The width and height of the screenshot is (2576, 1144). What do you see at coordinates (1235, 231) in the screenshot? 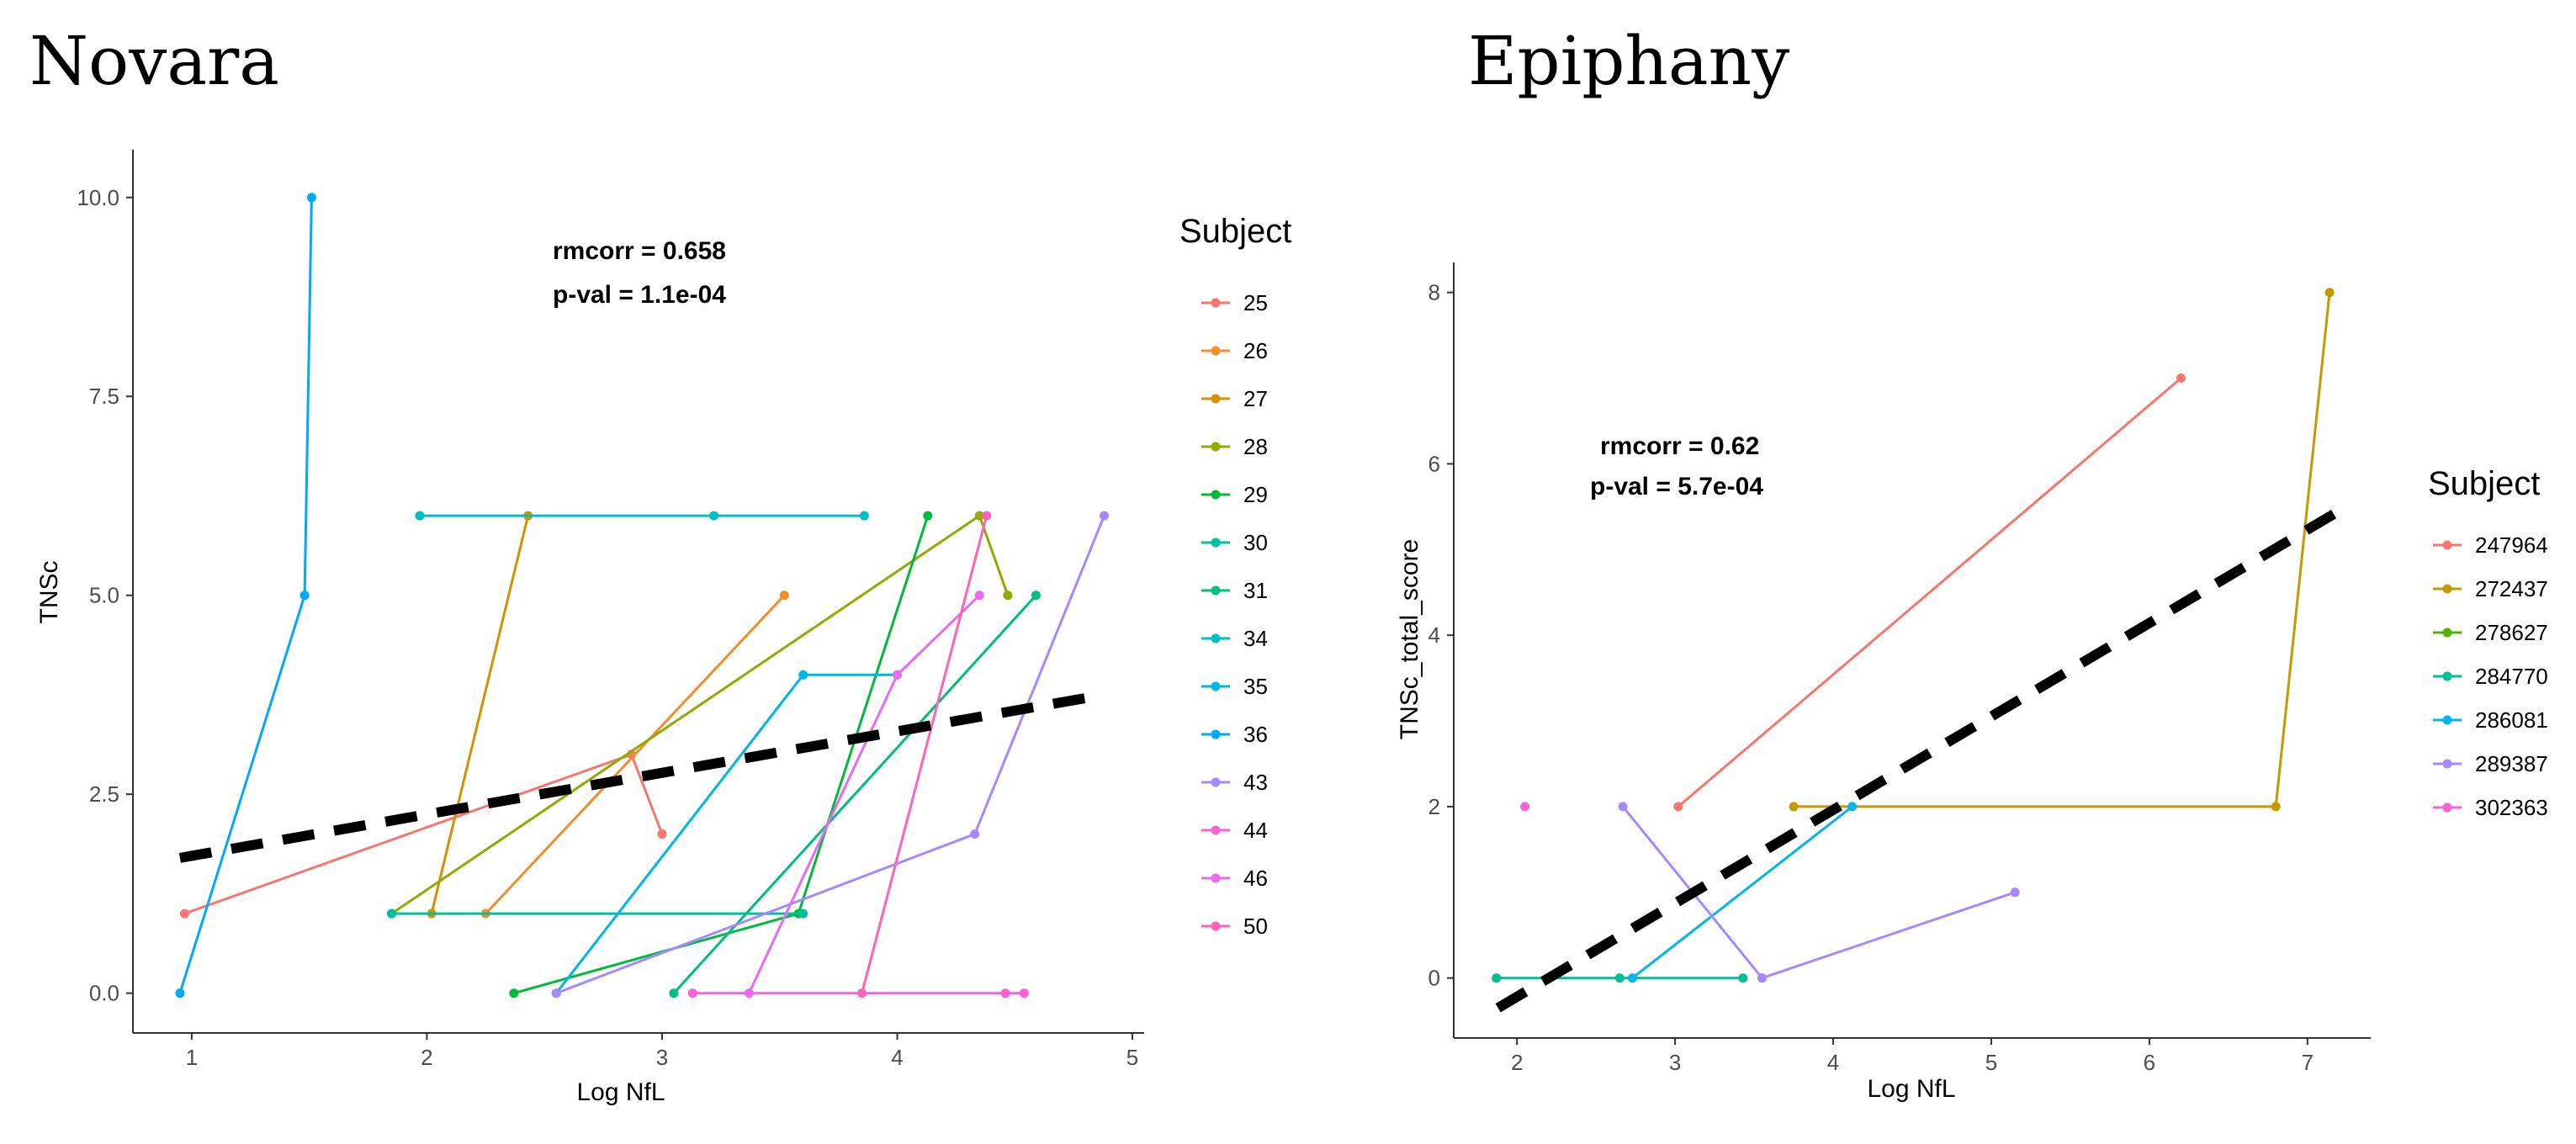
I see `novara-legend-title: Subject` at bounding box center [1235, 231].